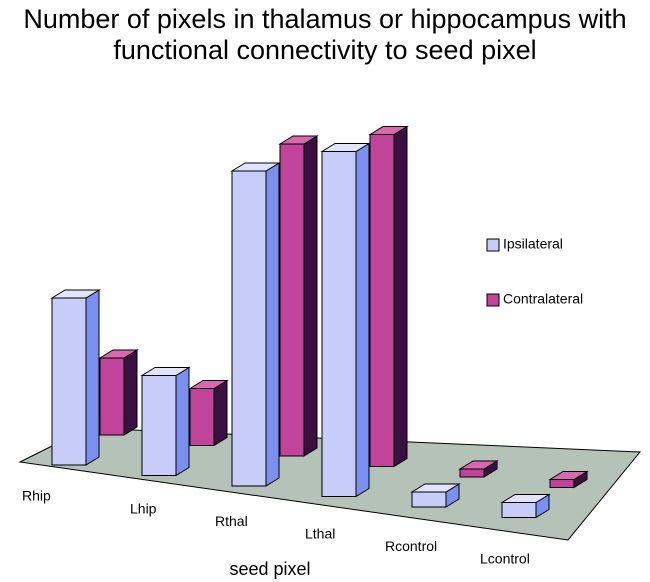 This screenshot has height=582, width=650. Describe the element at coordinates (36, 496) in the screenshot. I see `x-tick-label: Rhip` at that location.